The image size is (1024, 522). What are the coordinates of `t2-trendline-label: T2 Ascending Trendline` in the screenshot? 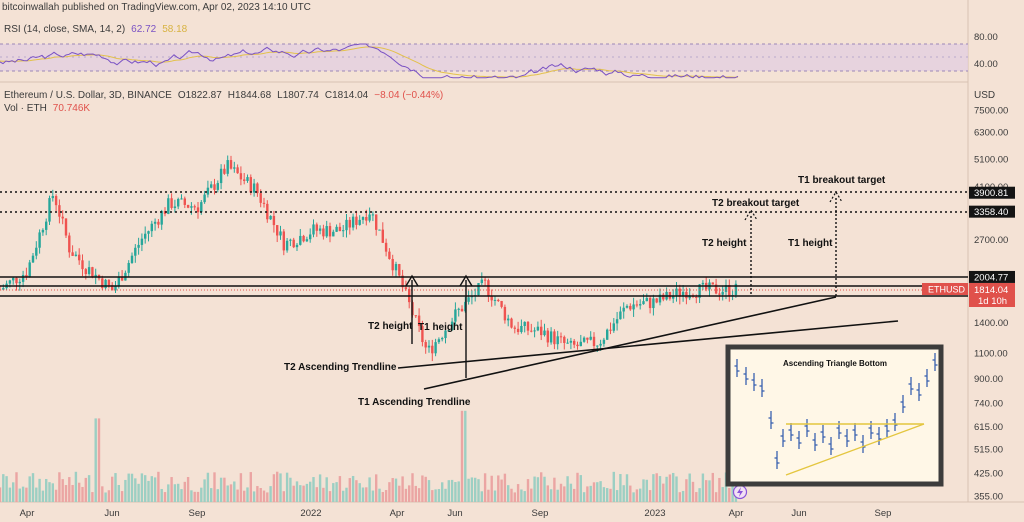 It's located at (340, 367).